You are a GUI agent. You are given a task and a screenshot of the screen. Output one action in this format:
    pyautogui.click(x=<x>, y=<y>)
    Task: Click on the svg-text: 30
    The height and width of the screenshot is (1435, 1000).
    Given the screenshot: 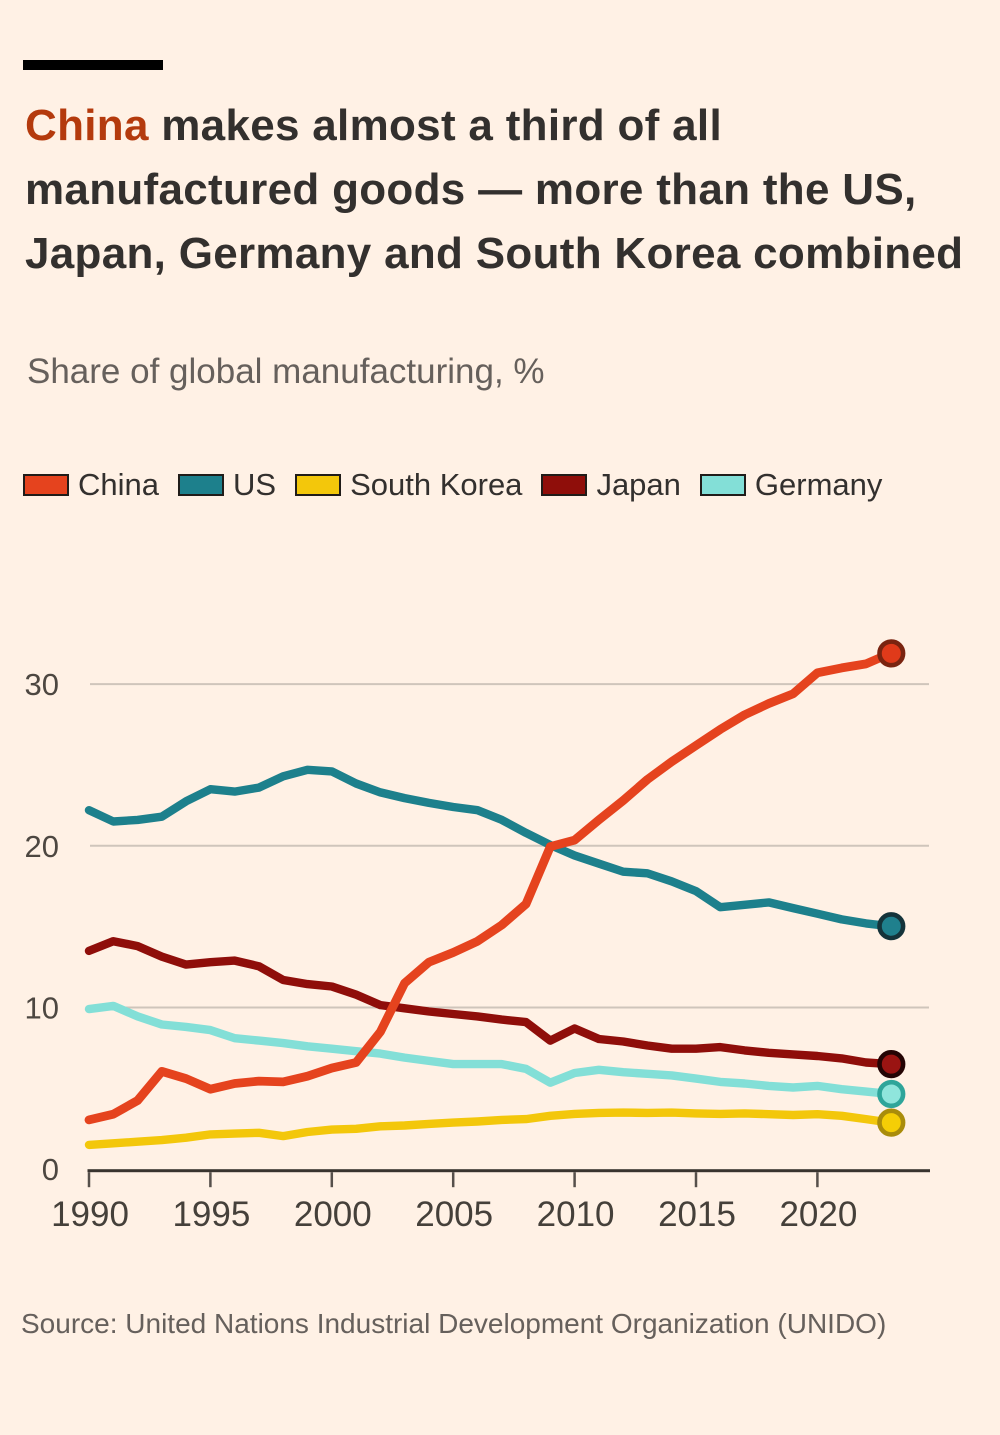 What is the action you would take?
    pyautogui.click(x=42, y=684)
    